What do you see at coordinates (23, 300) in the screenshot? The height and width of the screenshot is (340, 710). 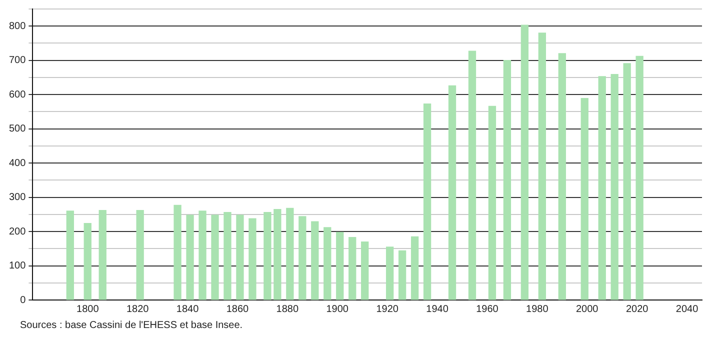 I see `y-tick-label: 0` at bounding box center [23, 300].